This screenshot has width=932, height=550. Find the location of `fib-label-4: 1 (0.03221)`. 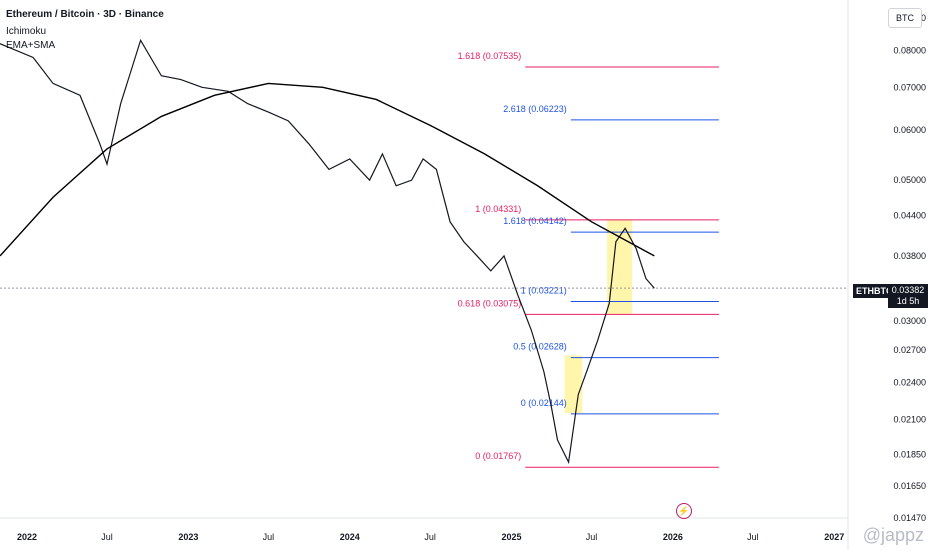

fib-label-4: 1 (0.03221) is located at coordinates (544, 291).